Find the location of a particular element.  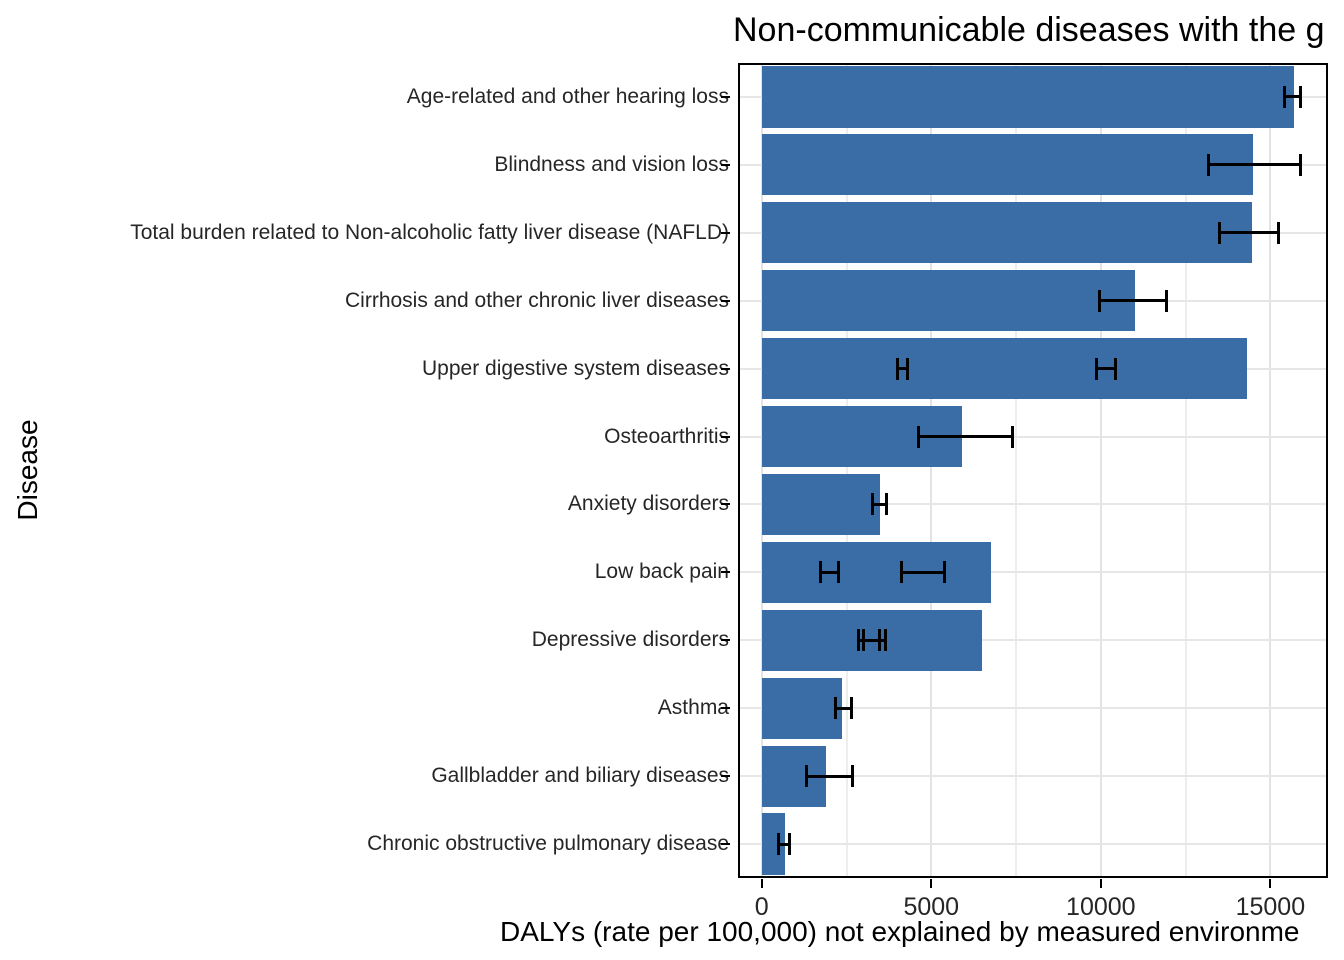

category-label: Low back pain is located at coordinates (661, 572).